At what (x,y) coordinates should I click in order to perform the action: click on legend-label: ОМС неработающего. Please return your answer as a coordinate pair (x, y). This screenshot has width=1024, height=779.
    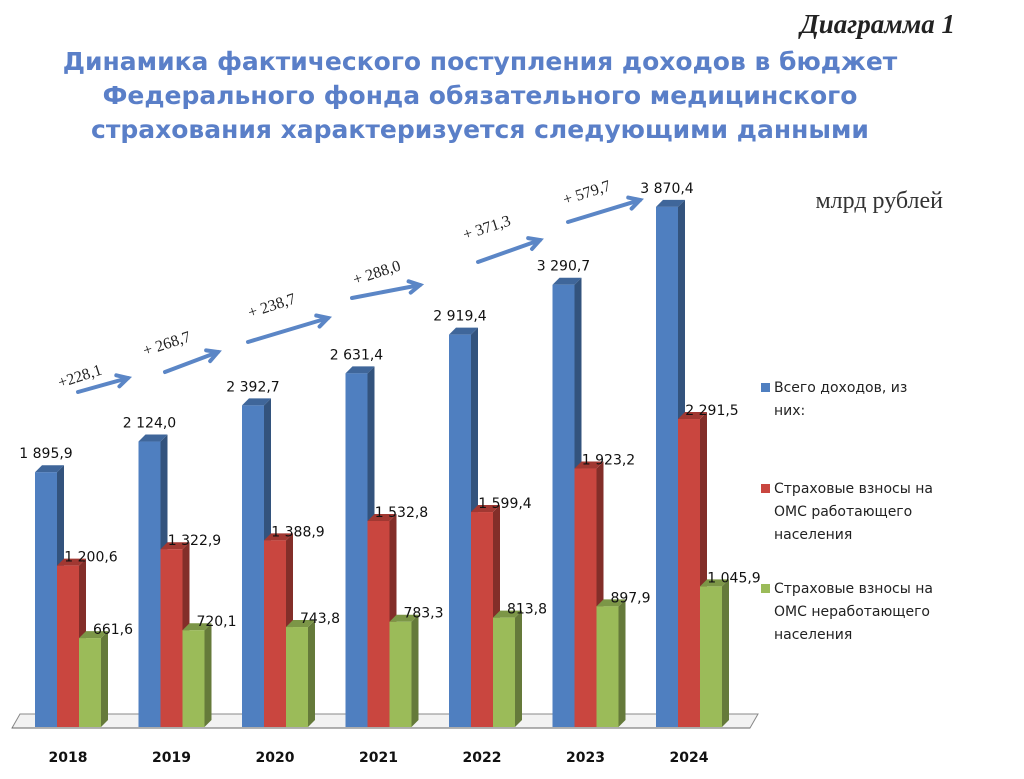
    Looking at the image, I should click on (852, 612).